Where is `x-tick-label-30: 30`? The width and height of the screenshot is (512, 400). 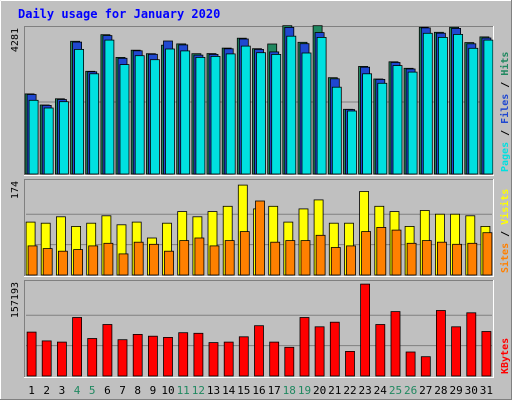
x-tick-label-30: 30 is located at coordinates (471, 390).